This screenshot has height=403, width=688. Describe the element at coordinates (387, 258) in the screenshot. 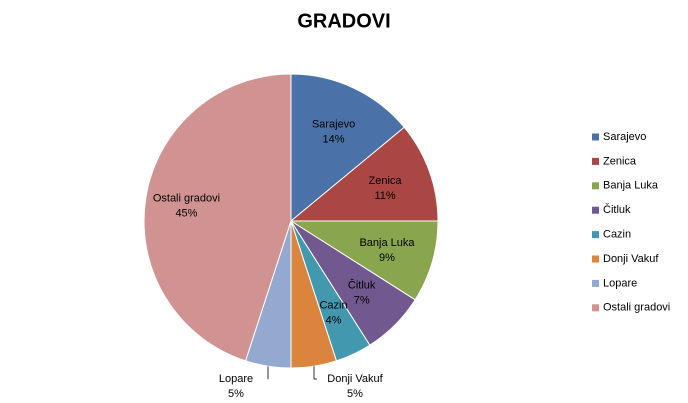

I see `data-label-value: 9%` at that location.